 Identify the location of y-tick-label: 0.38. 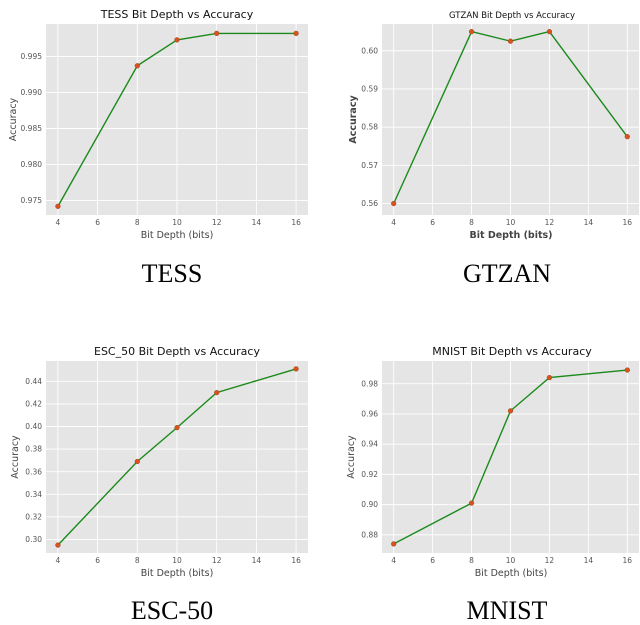
(33, 449).